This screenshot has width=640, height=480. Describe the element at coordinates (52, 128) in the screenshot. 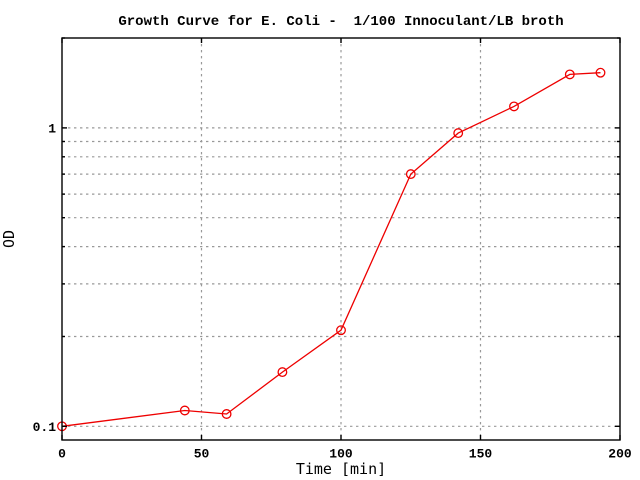

I see `y-tick-label-1: 1` at that location.